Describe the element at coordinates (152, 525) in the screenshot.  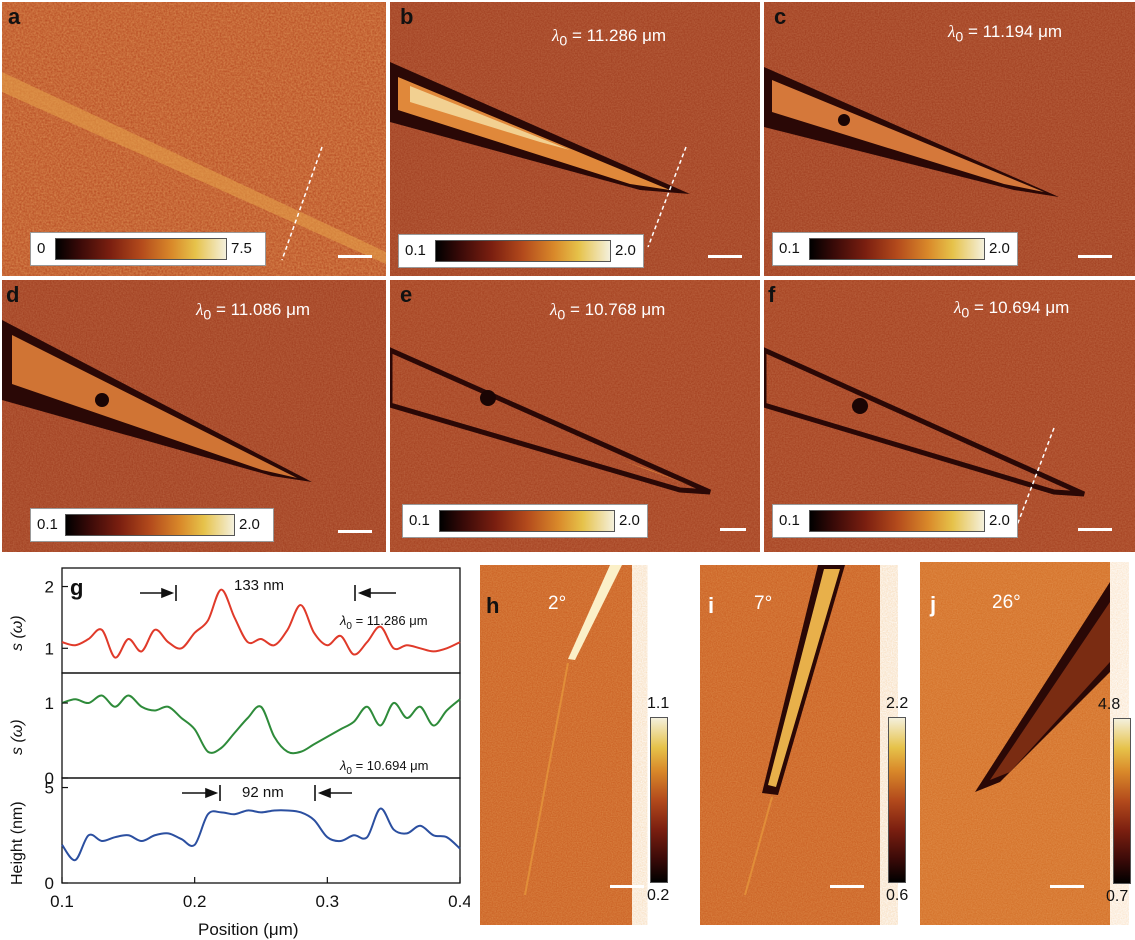
I see `panel-d-colorbar: 0.1 2.0` at that location.